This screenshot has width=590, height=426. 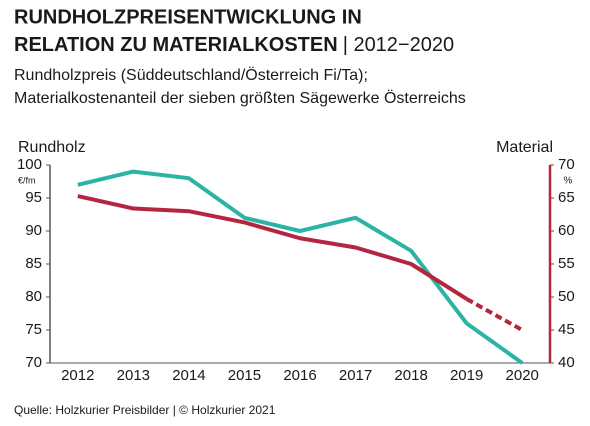 I want to click on y2-tick-label: 55, so click(x=566, y=263).